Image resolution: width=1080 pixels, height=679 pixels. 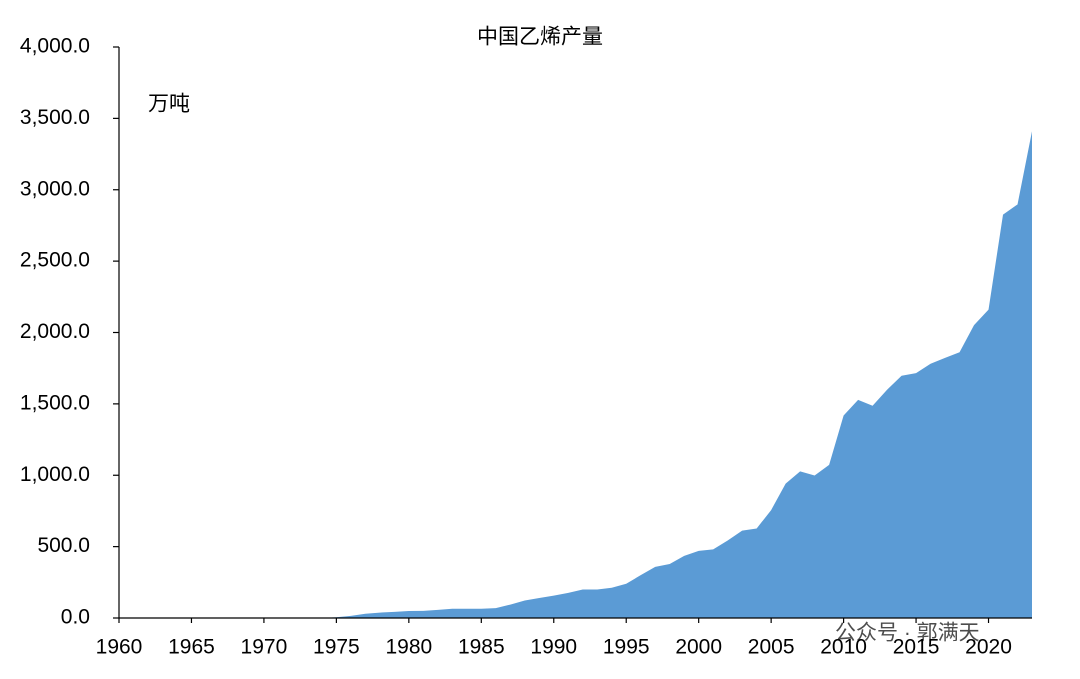 What do you see at coordinates (55, 474) in the screenshot?
I see `y-tick-label: 1,000.0` at bounding box center [55, 474].